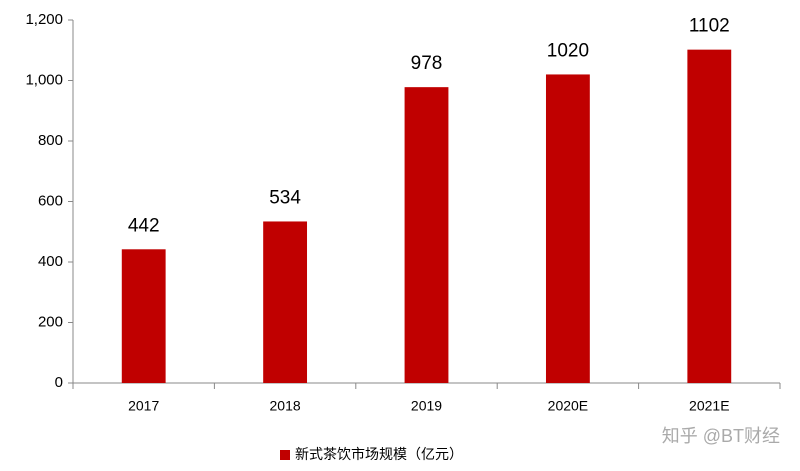  I want to click on y-tick-label: 0, so click(59, 382).